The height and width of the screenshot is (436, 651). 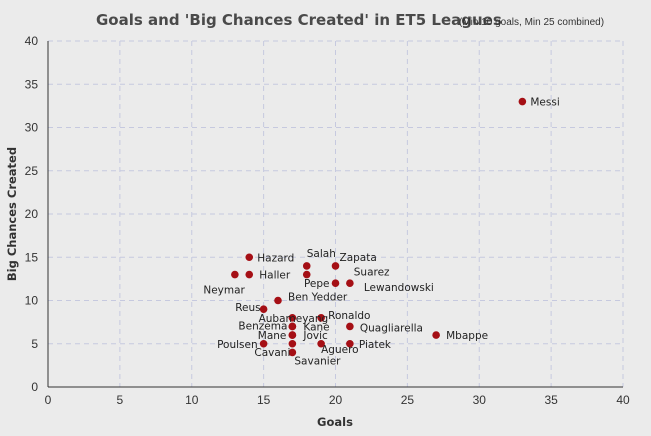 What do you see at coordinates (372, 273) in the screenshot?
I see `point-label: Suarez` at bounding box center [372, 273].